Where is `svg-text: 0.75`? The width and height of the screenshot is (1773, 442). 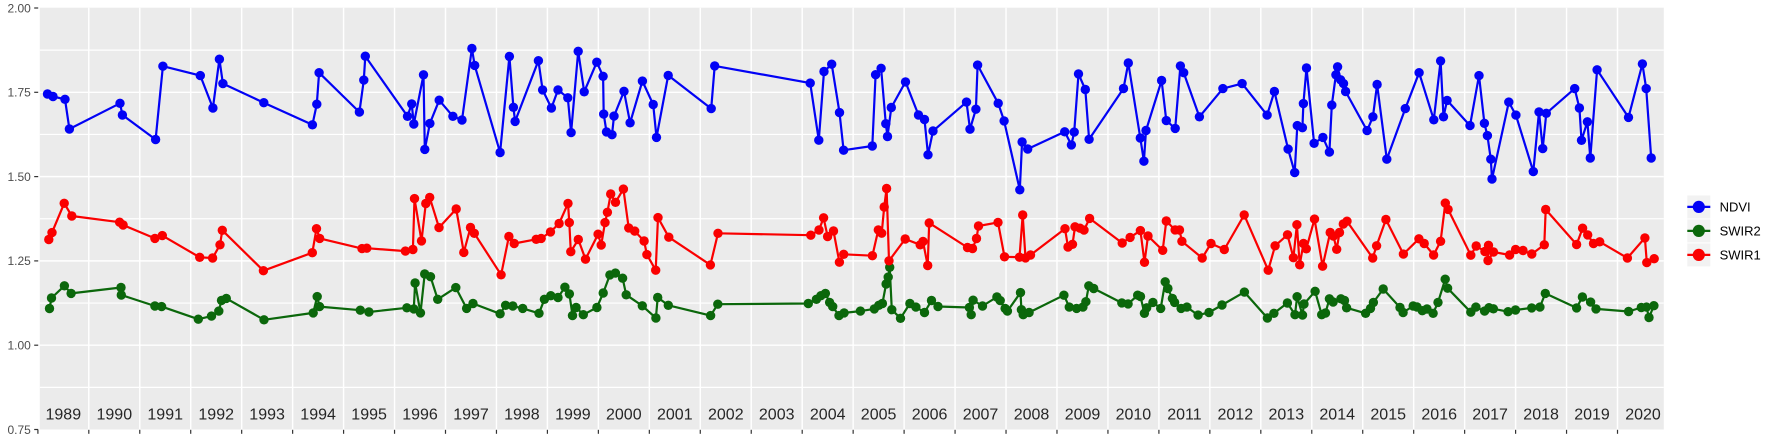 svg-text: 0.75 is located at coordinates (19, 430).